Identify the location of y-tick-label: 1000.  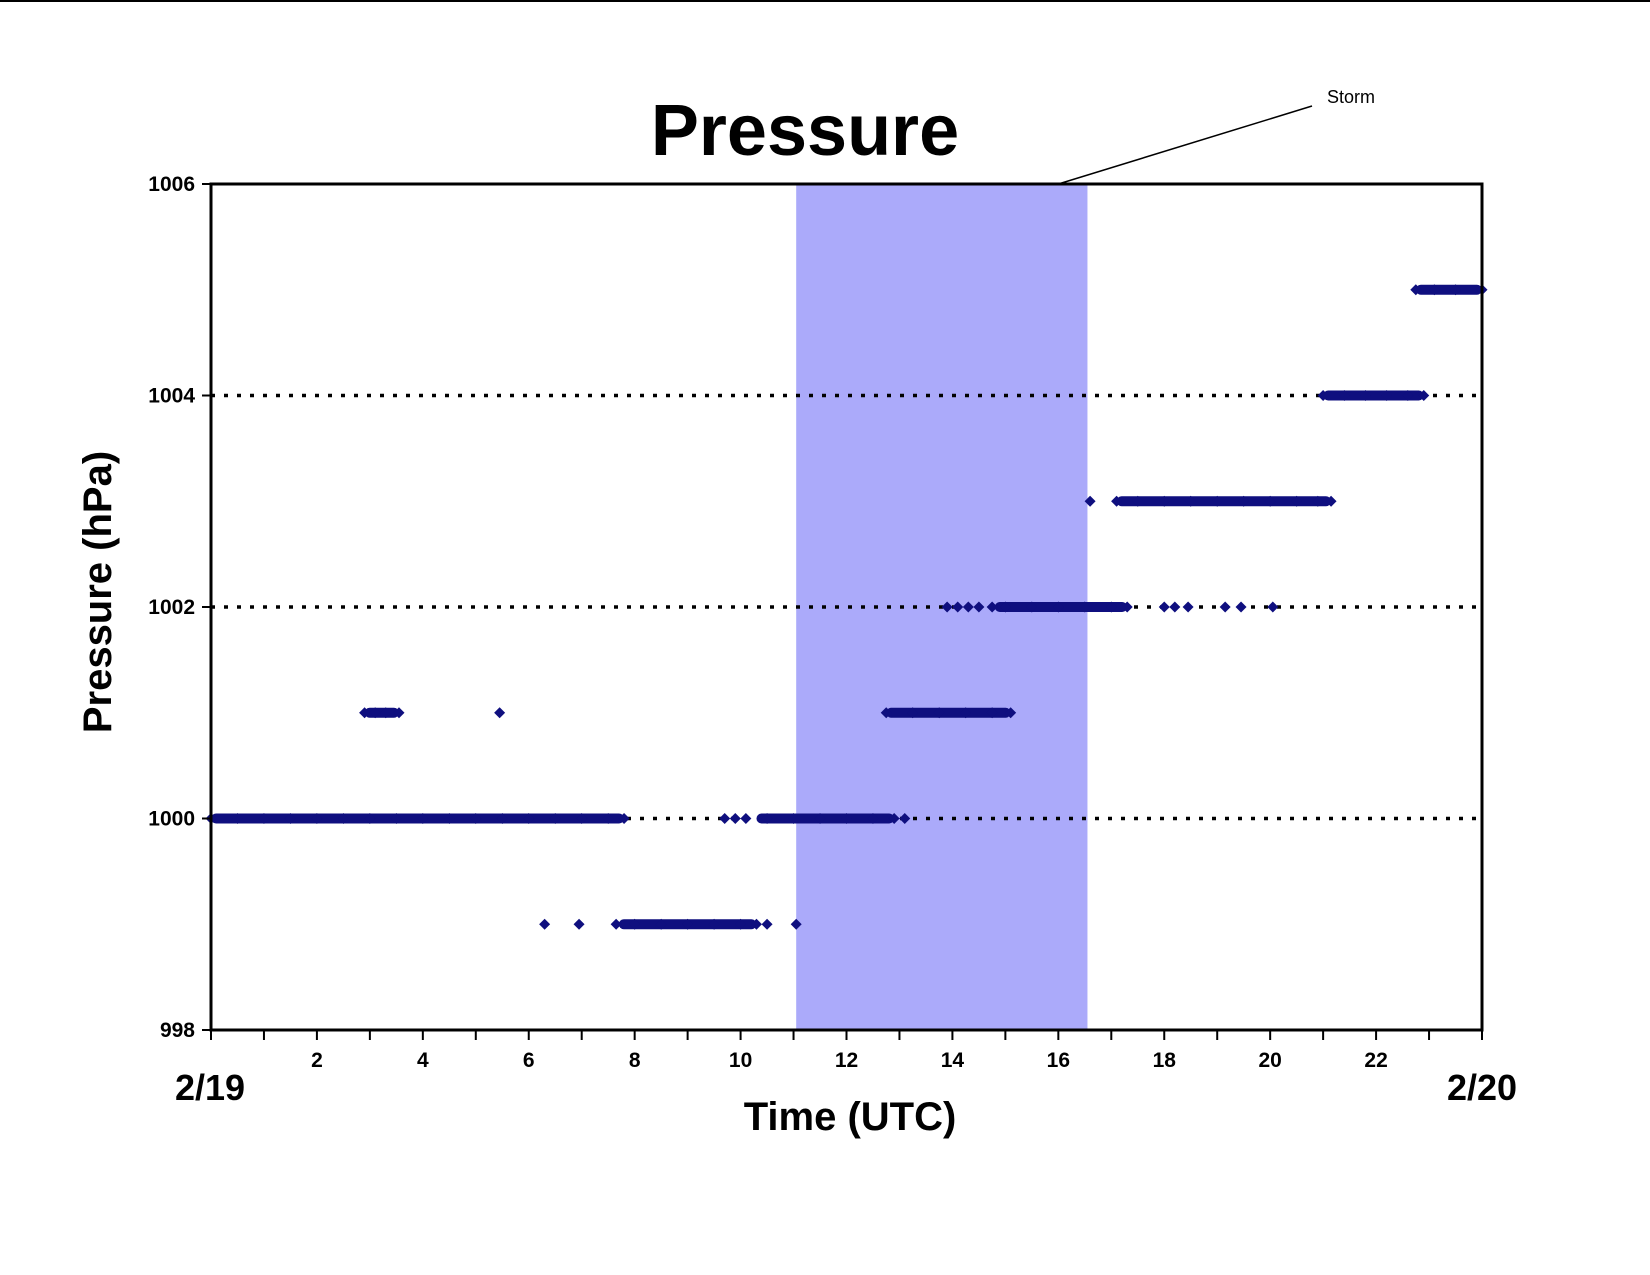
(171, 819).